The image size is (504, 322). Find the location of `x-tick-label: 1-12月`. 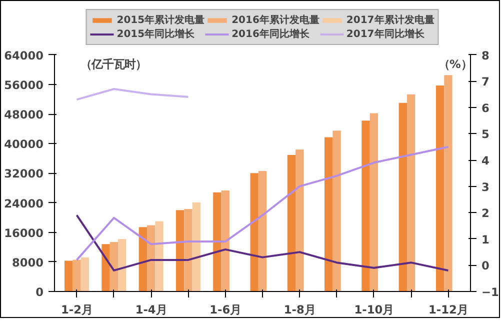

x-tick-label: 1-12月 is located at coordinates (448, 309).